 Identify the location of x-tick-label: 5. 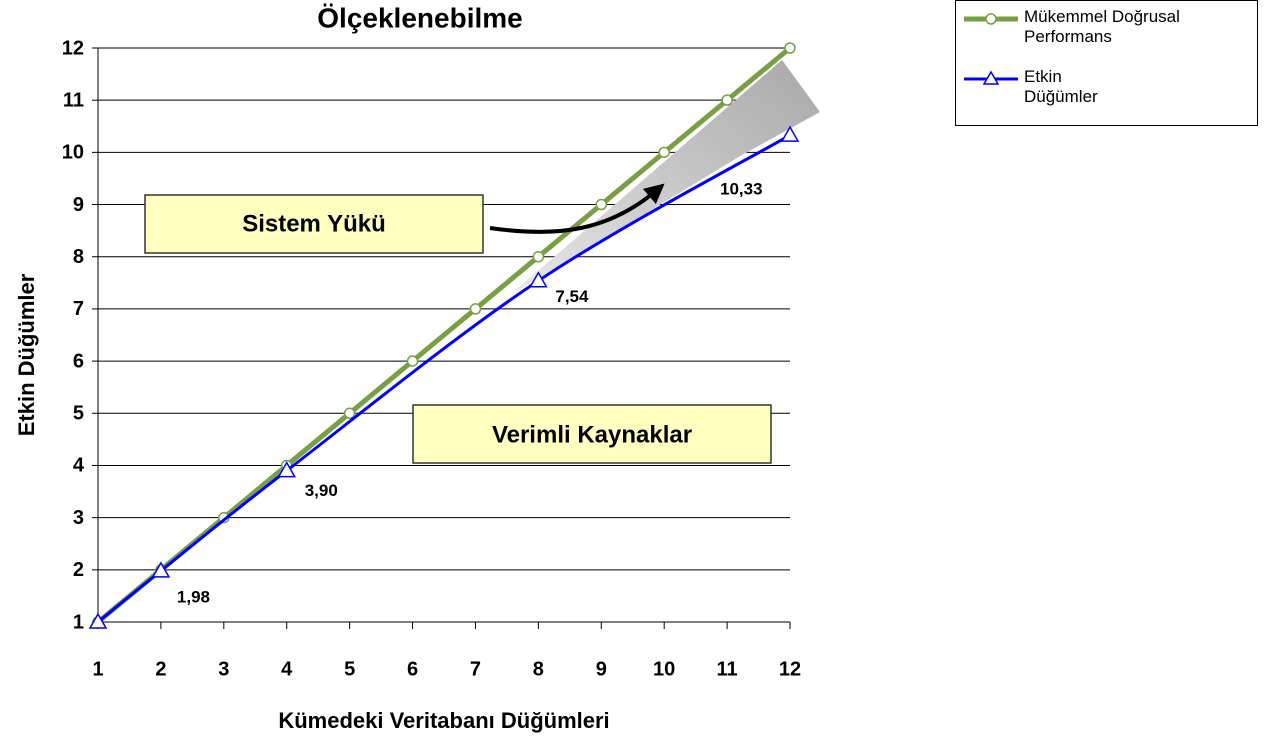
(349, 669).